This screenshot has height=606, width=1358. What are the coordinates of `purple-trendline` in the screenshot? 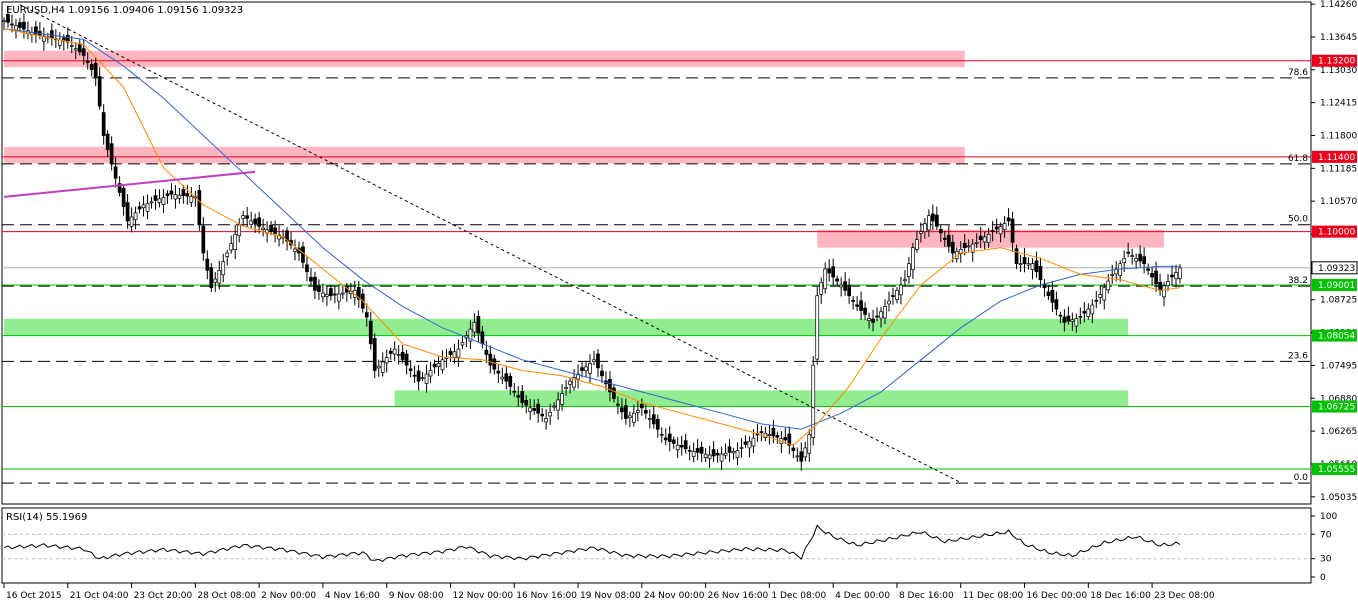 It's located at (129, 184).